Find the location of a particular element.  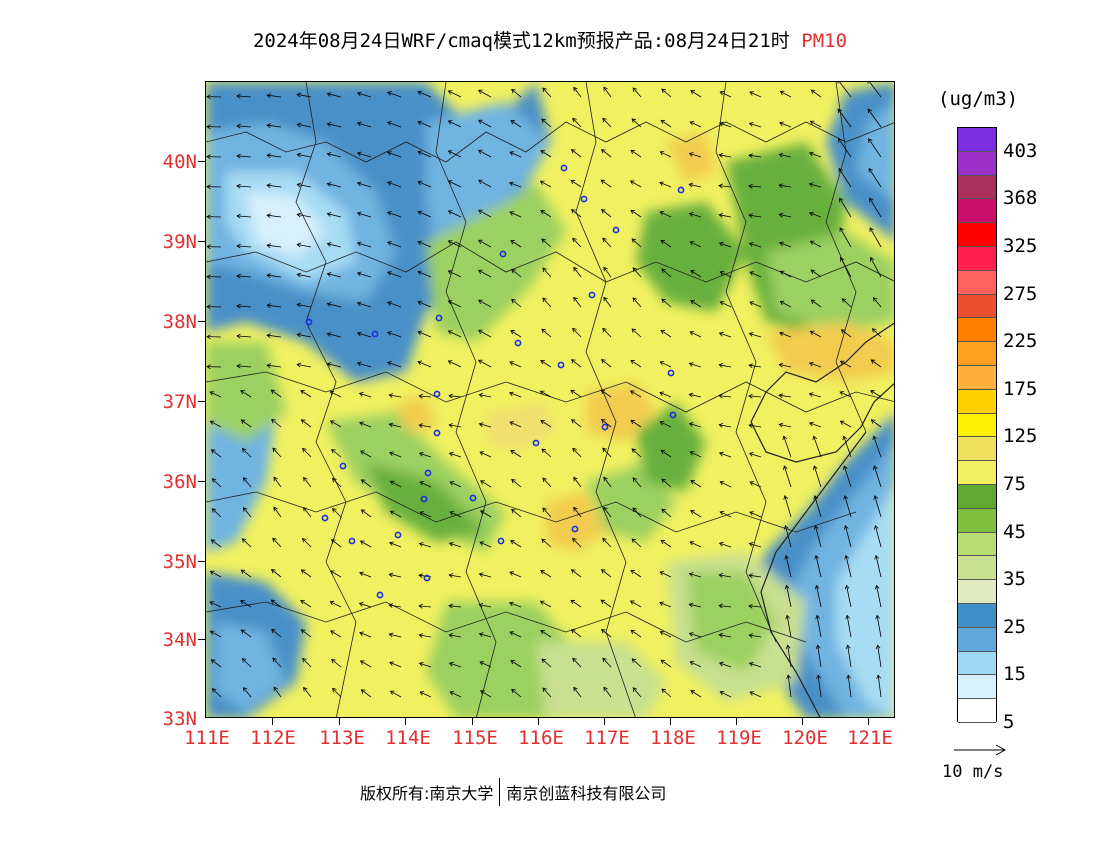

lon-label-112E: 112E is located at coordinates (273, 738).